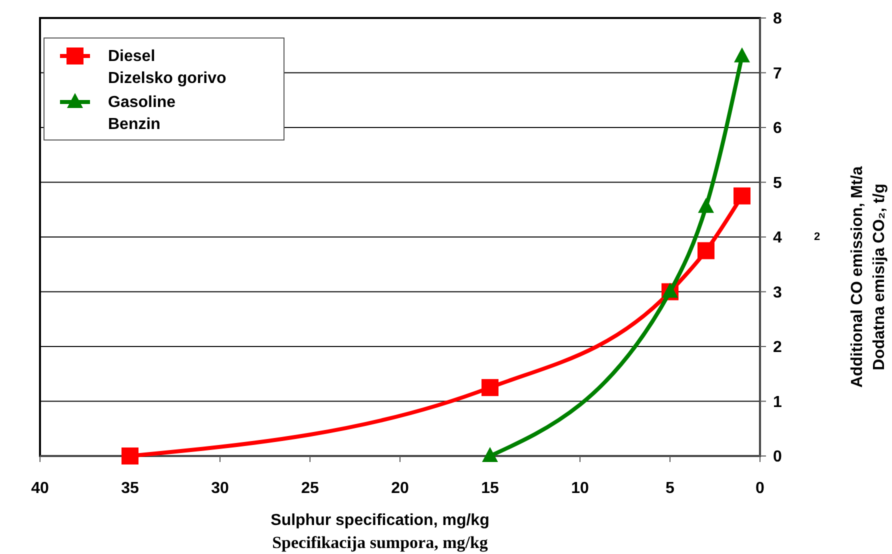 The width and height of the screenshot is (892, 554). What do you see at coordinates (777, 19) in the screenshot?
I see `y-tick-label: 8` at bounding box center [777, 19].